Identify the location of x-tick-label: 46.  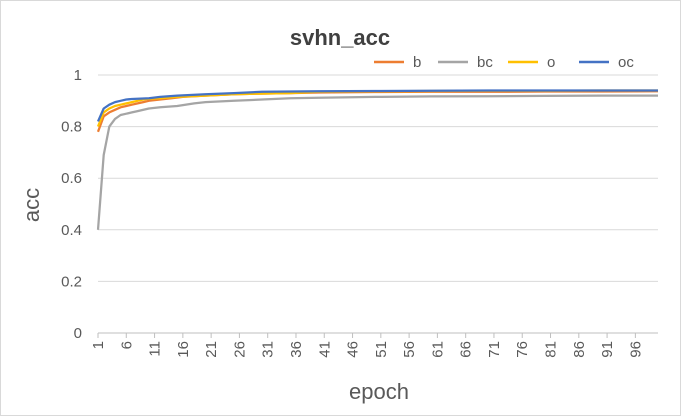
(353, 349).